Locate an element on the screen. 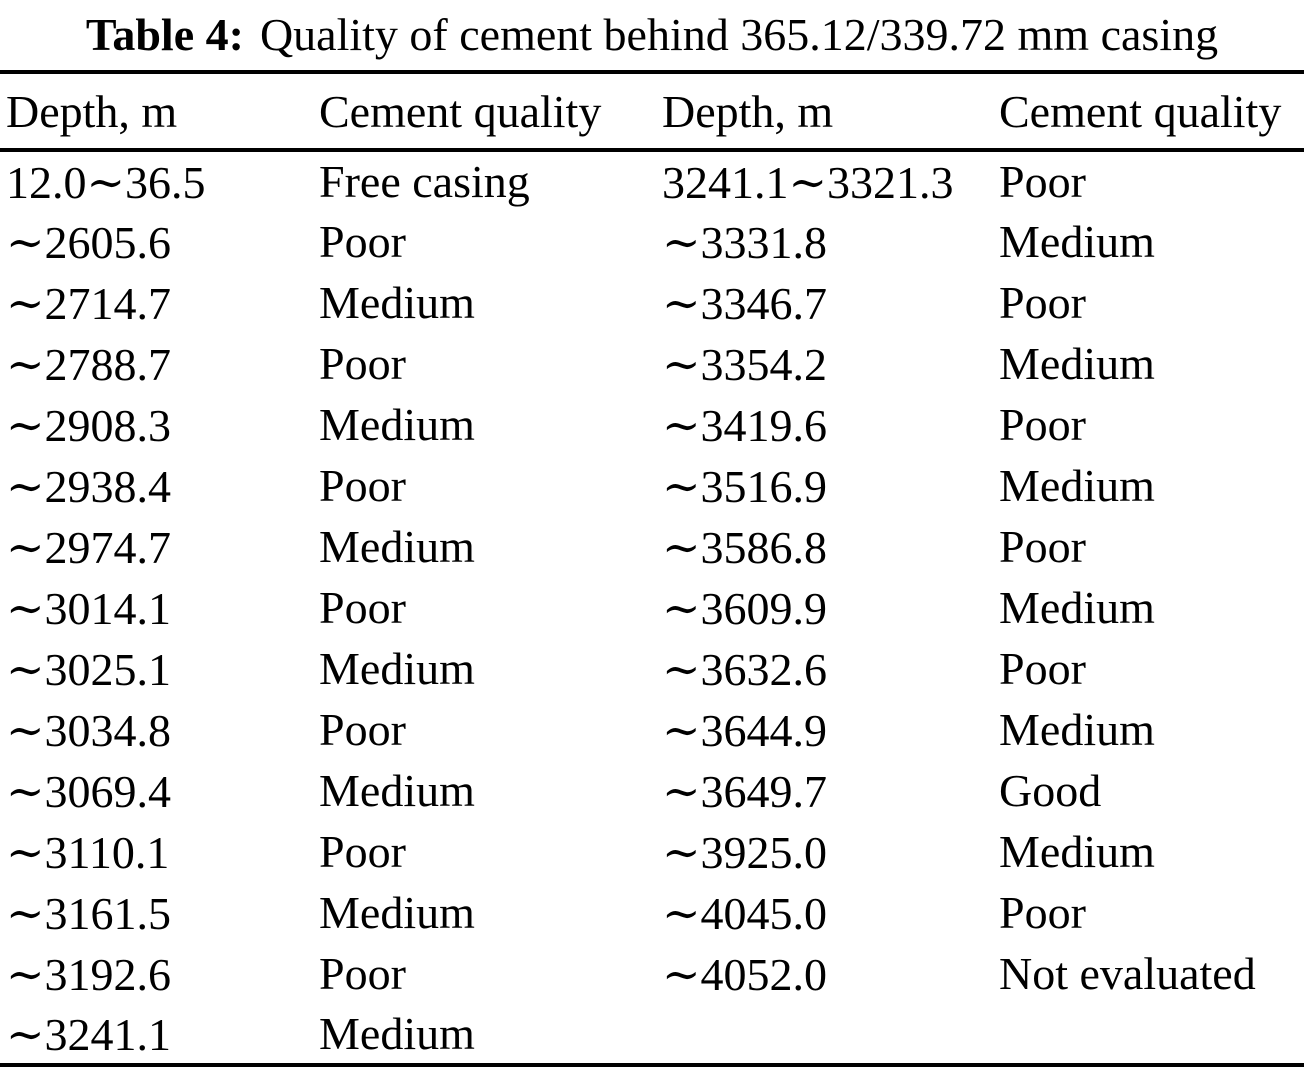 The height and width of the screenshot is (1087, 1304). depth-cell-right: 3241.1∼3321.3 is located at coordinates (808, 182).